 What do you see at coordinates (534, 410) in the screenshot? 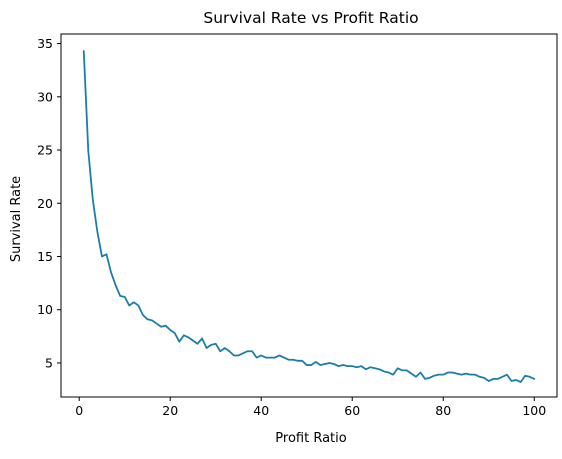
I see `x-tick-label: 100` at bounding box center [534, 410].